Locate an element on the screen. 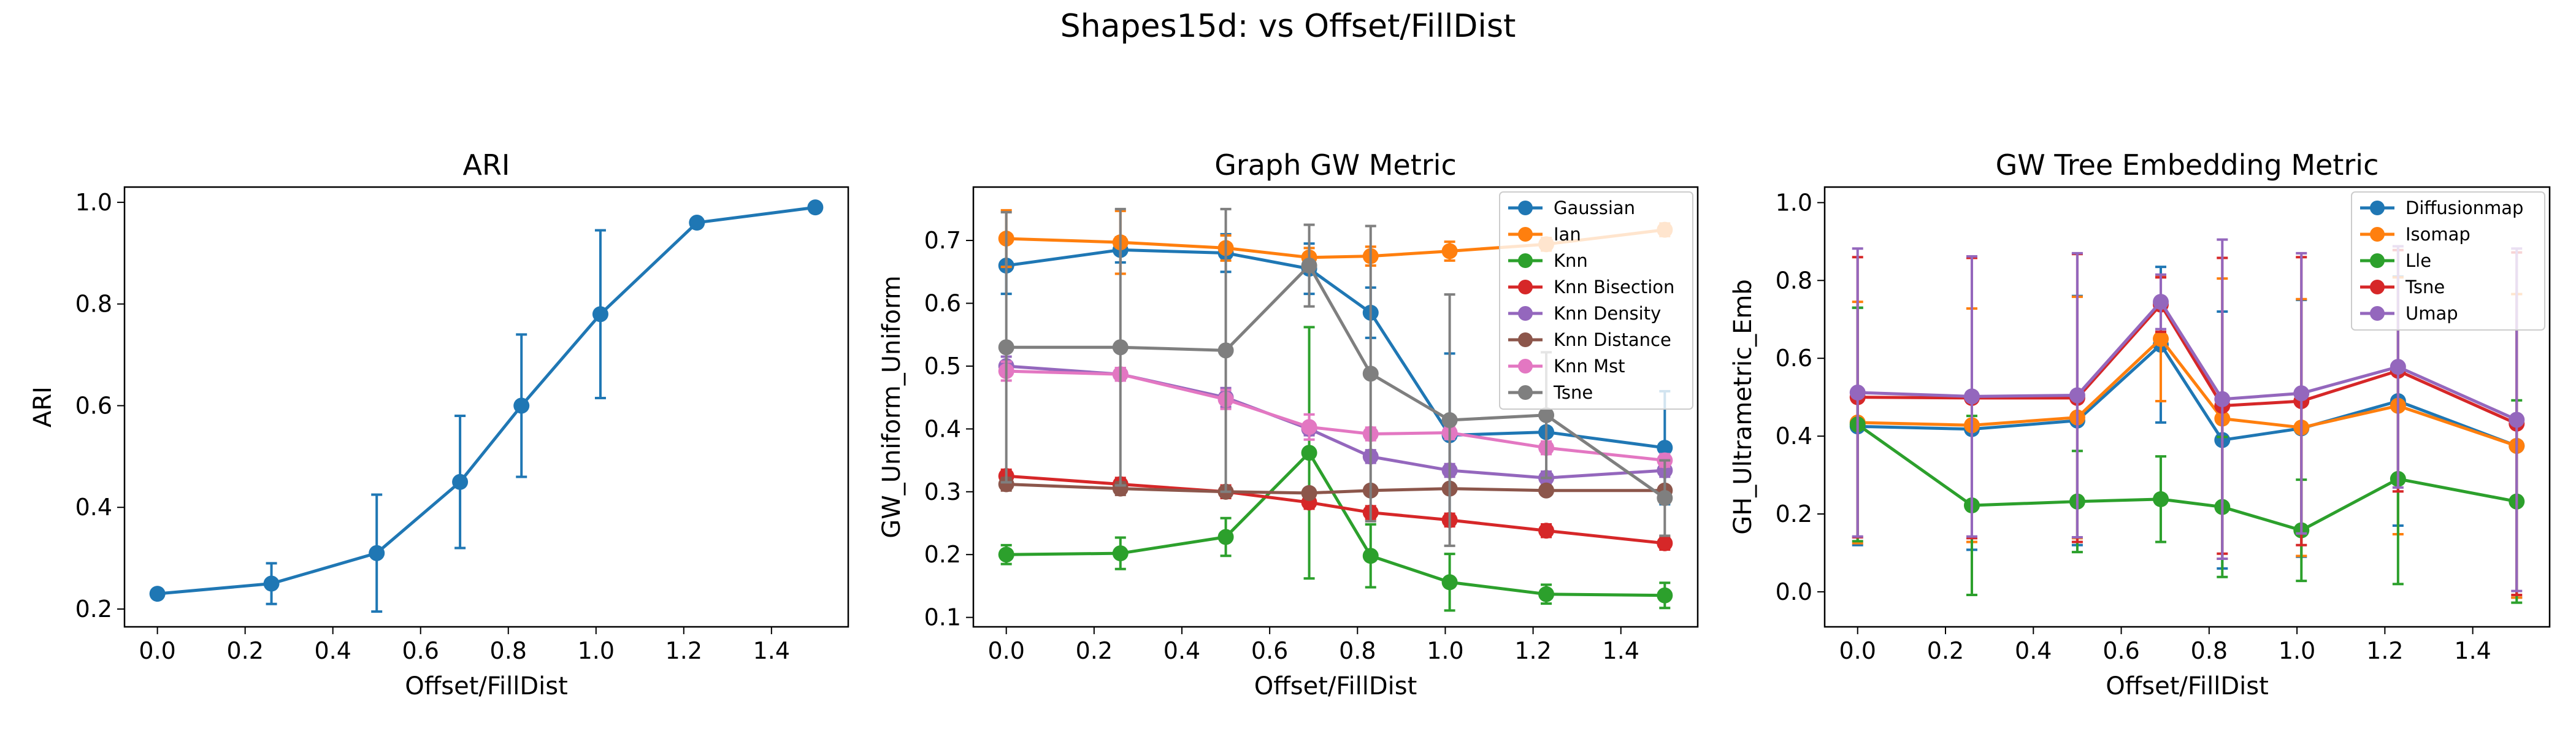 The image size is (2576, 736). x-tick-label: 1.4 is located at coordinates (1621, 650).